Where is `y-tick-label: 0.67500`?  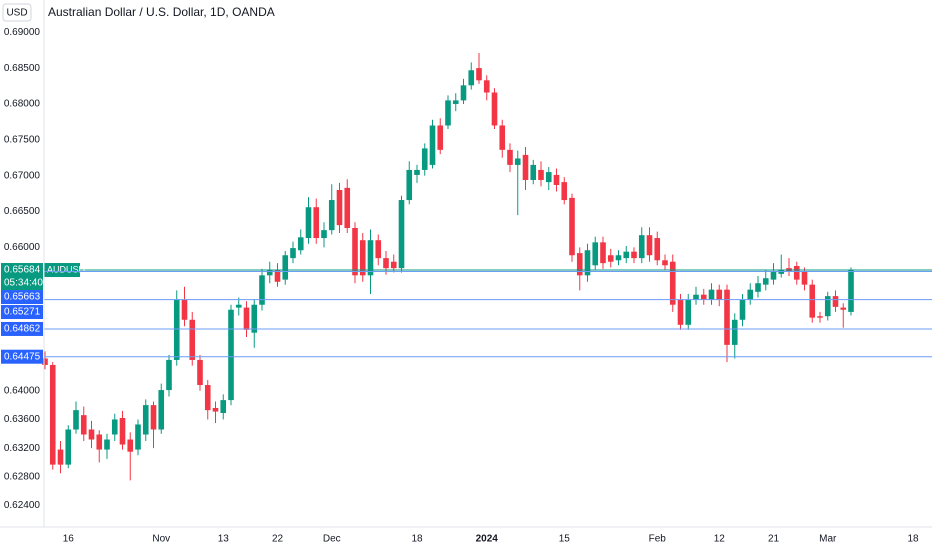 y-tick-label: 0.67500 is located at coordinates (22, 139).